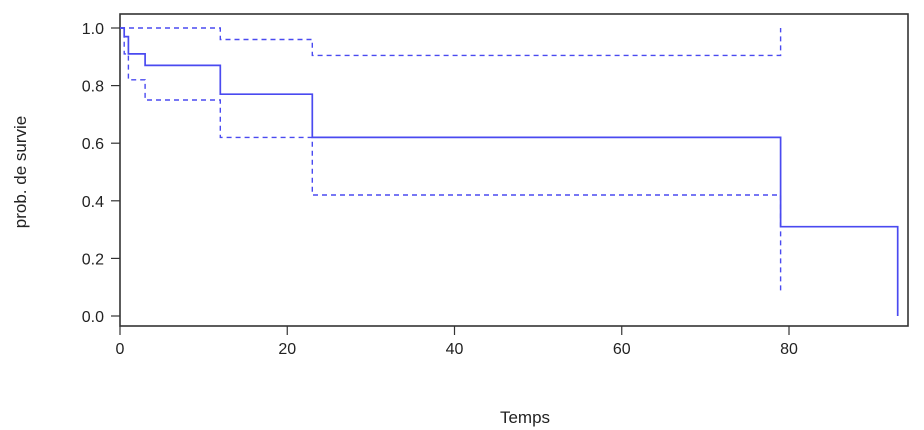 Image resolution: width=924 pixels, height=430 pixels. Describe the element at coordinates (525, 417) in the screenshot. I see `x-axis-label: Temps` at that location.